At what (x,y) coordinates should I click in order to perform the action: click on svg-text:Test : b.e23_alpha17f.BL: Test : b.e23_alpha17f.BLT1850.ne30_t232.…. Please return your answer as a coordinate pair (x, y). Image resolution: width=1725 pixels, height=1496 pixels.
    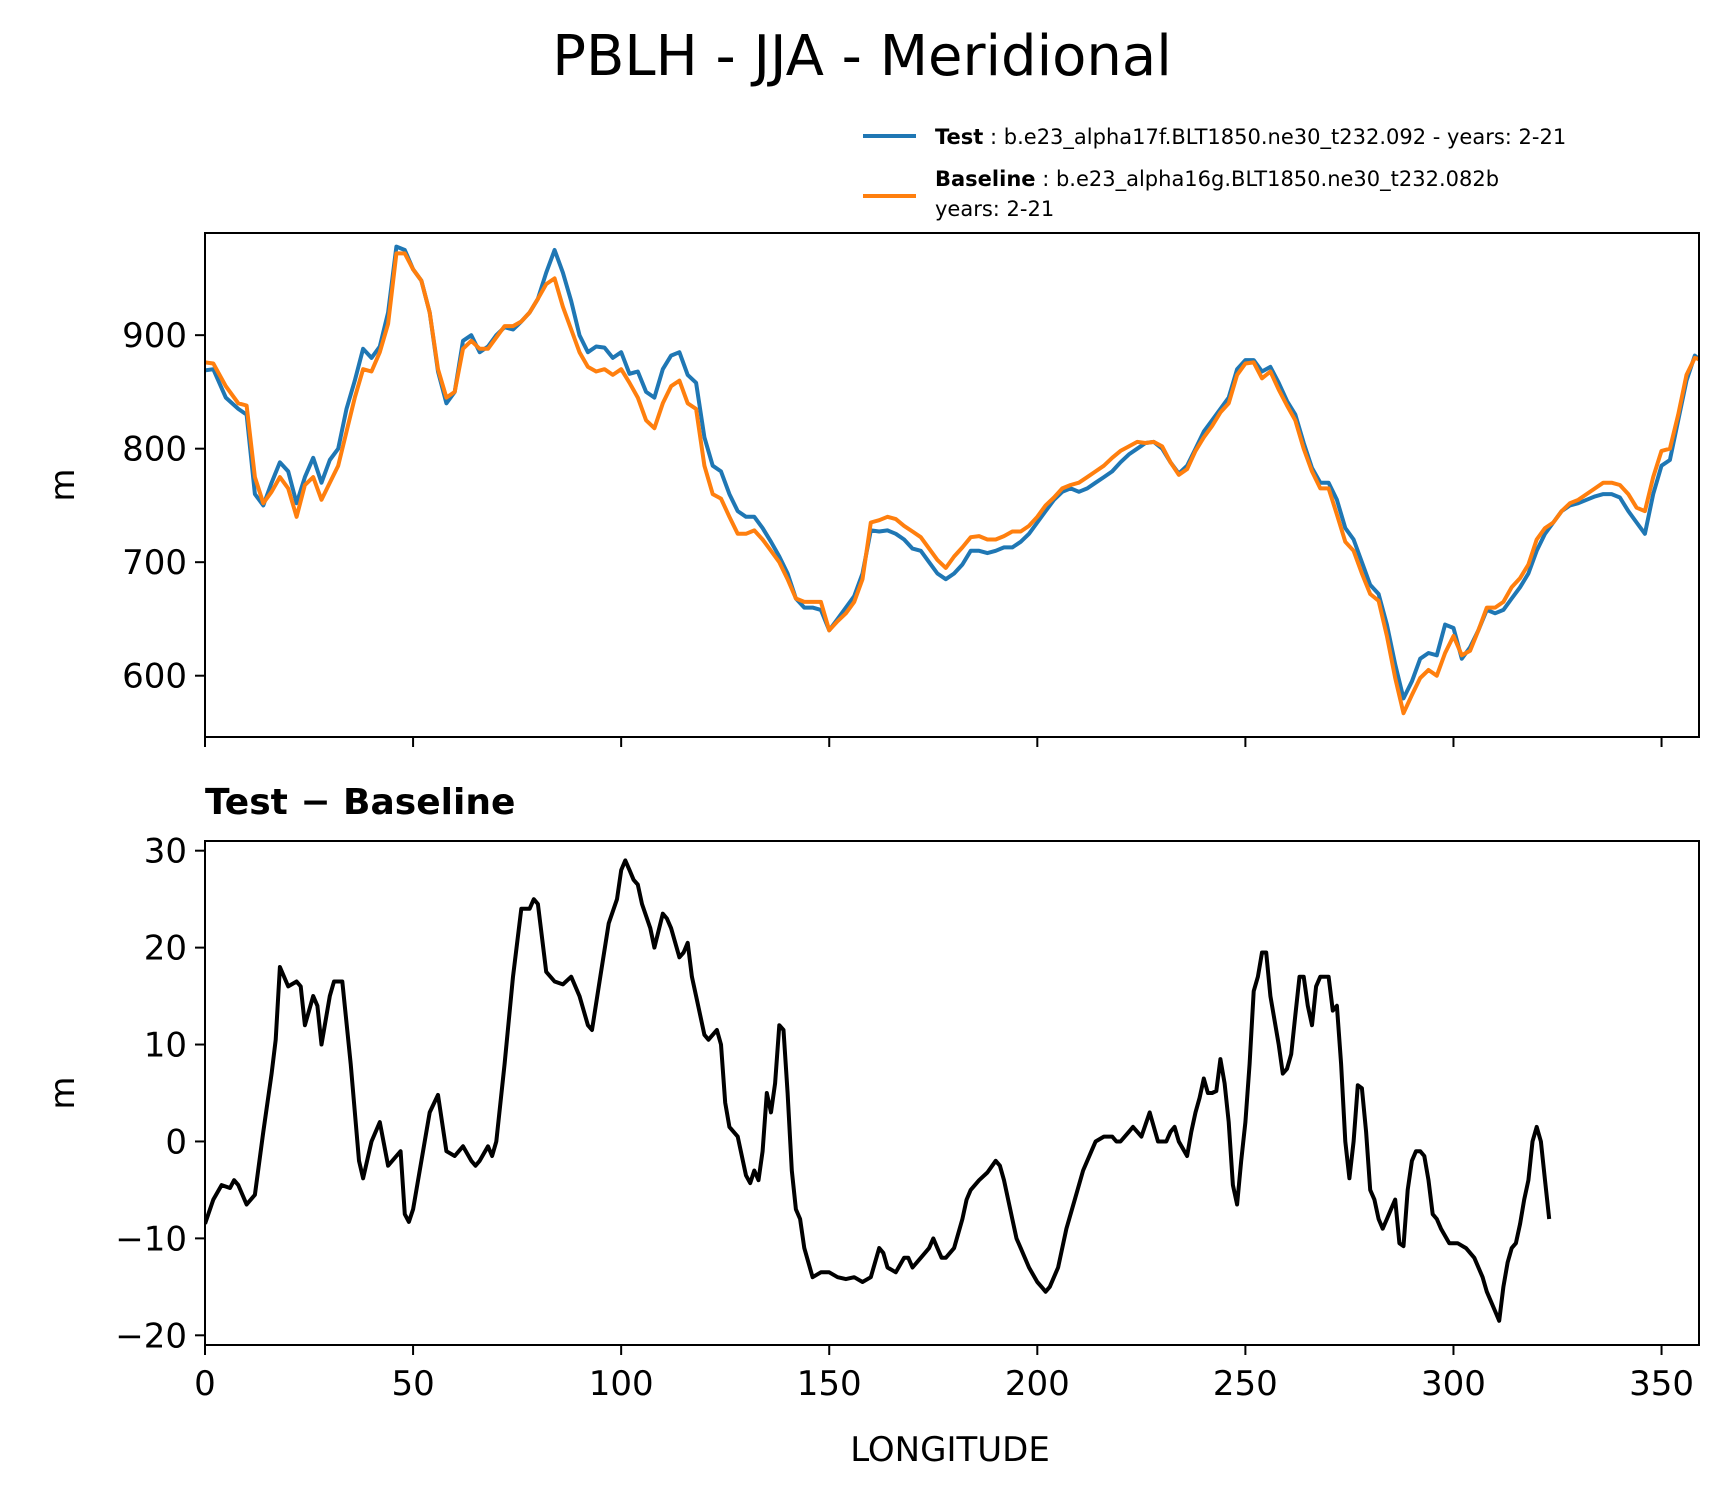
    Looking at the image, I should click on (1250, 137).